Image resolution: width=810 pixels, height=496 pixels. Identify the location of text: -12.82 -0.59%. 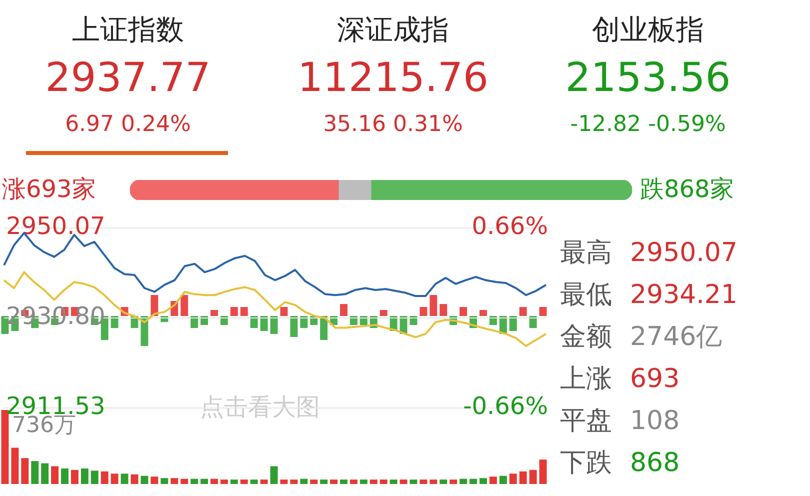
(648, 124).